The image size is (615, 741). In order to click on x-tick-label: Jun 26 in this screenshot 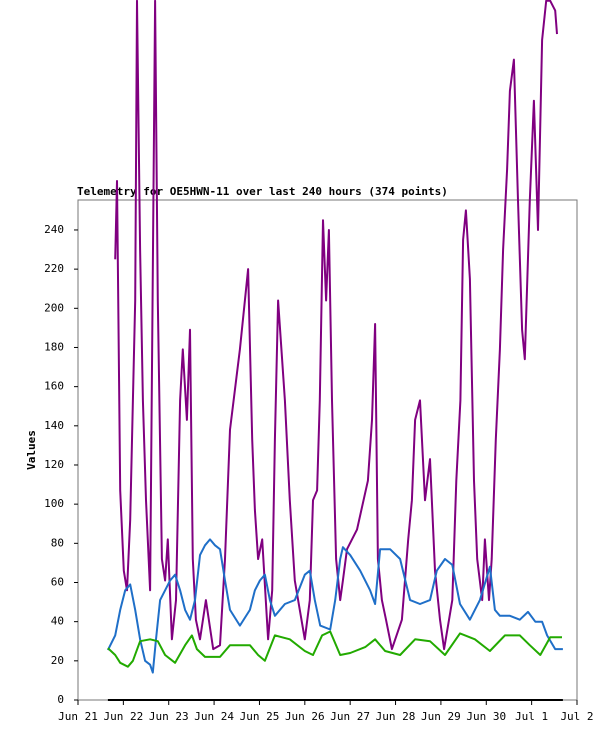, I will do `click(305, 716)`.